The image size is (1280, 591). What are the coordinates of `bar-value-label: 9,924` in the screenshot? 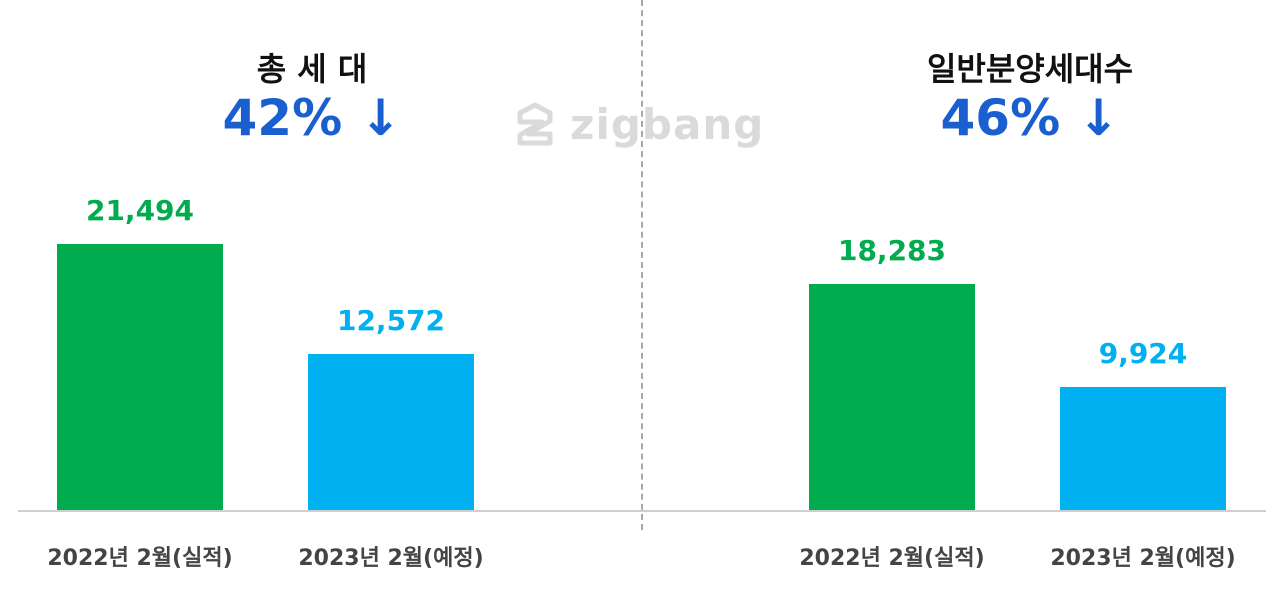 It's located at (1143, 353).